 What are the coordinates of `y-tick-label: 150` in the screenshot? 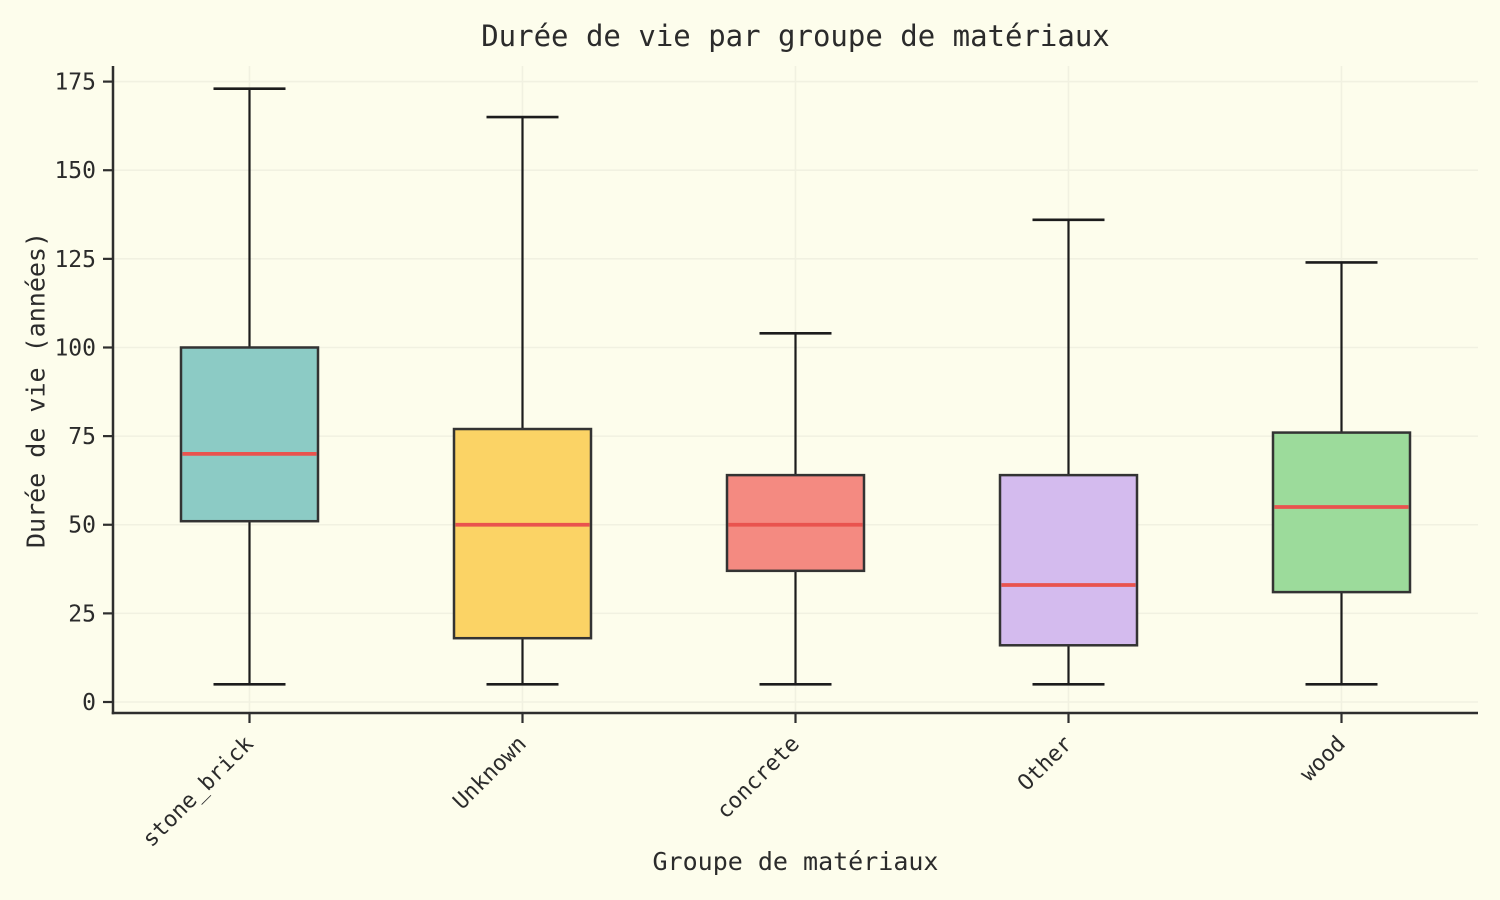 It's located at (75, 171).